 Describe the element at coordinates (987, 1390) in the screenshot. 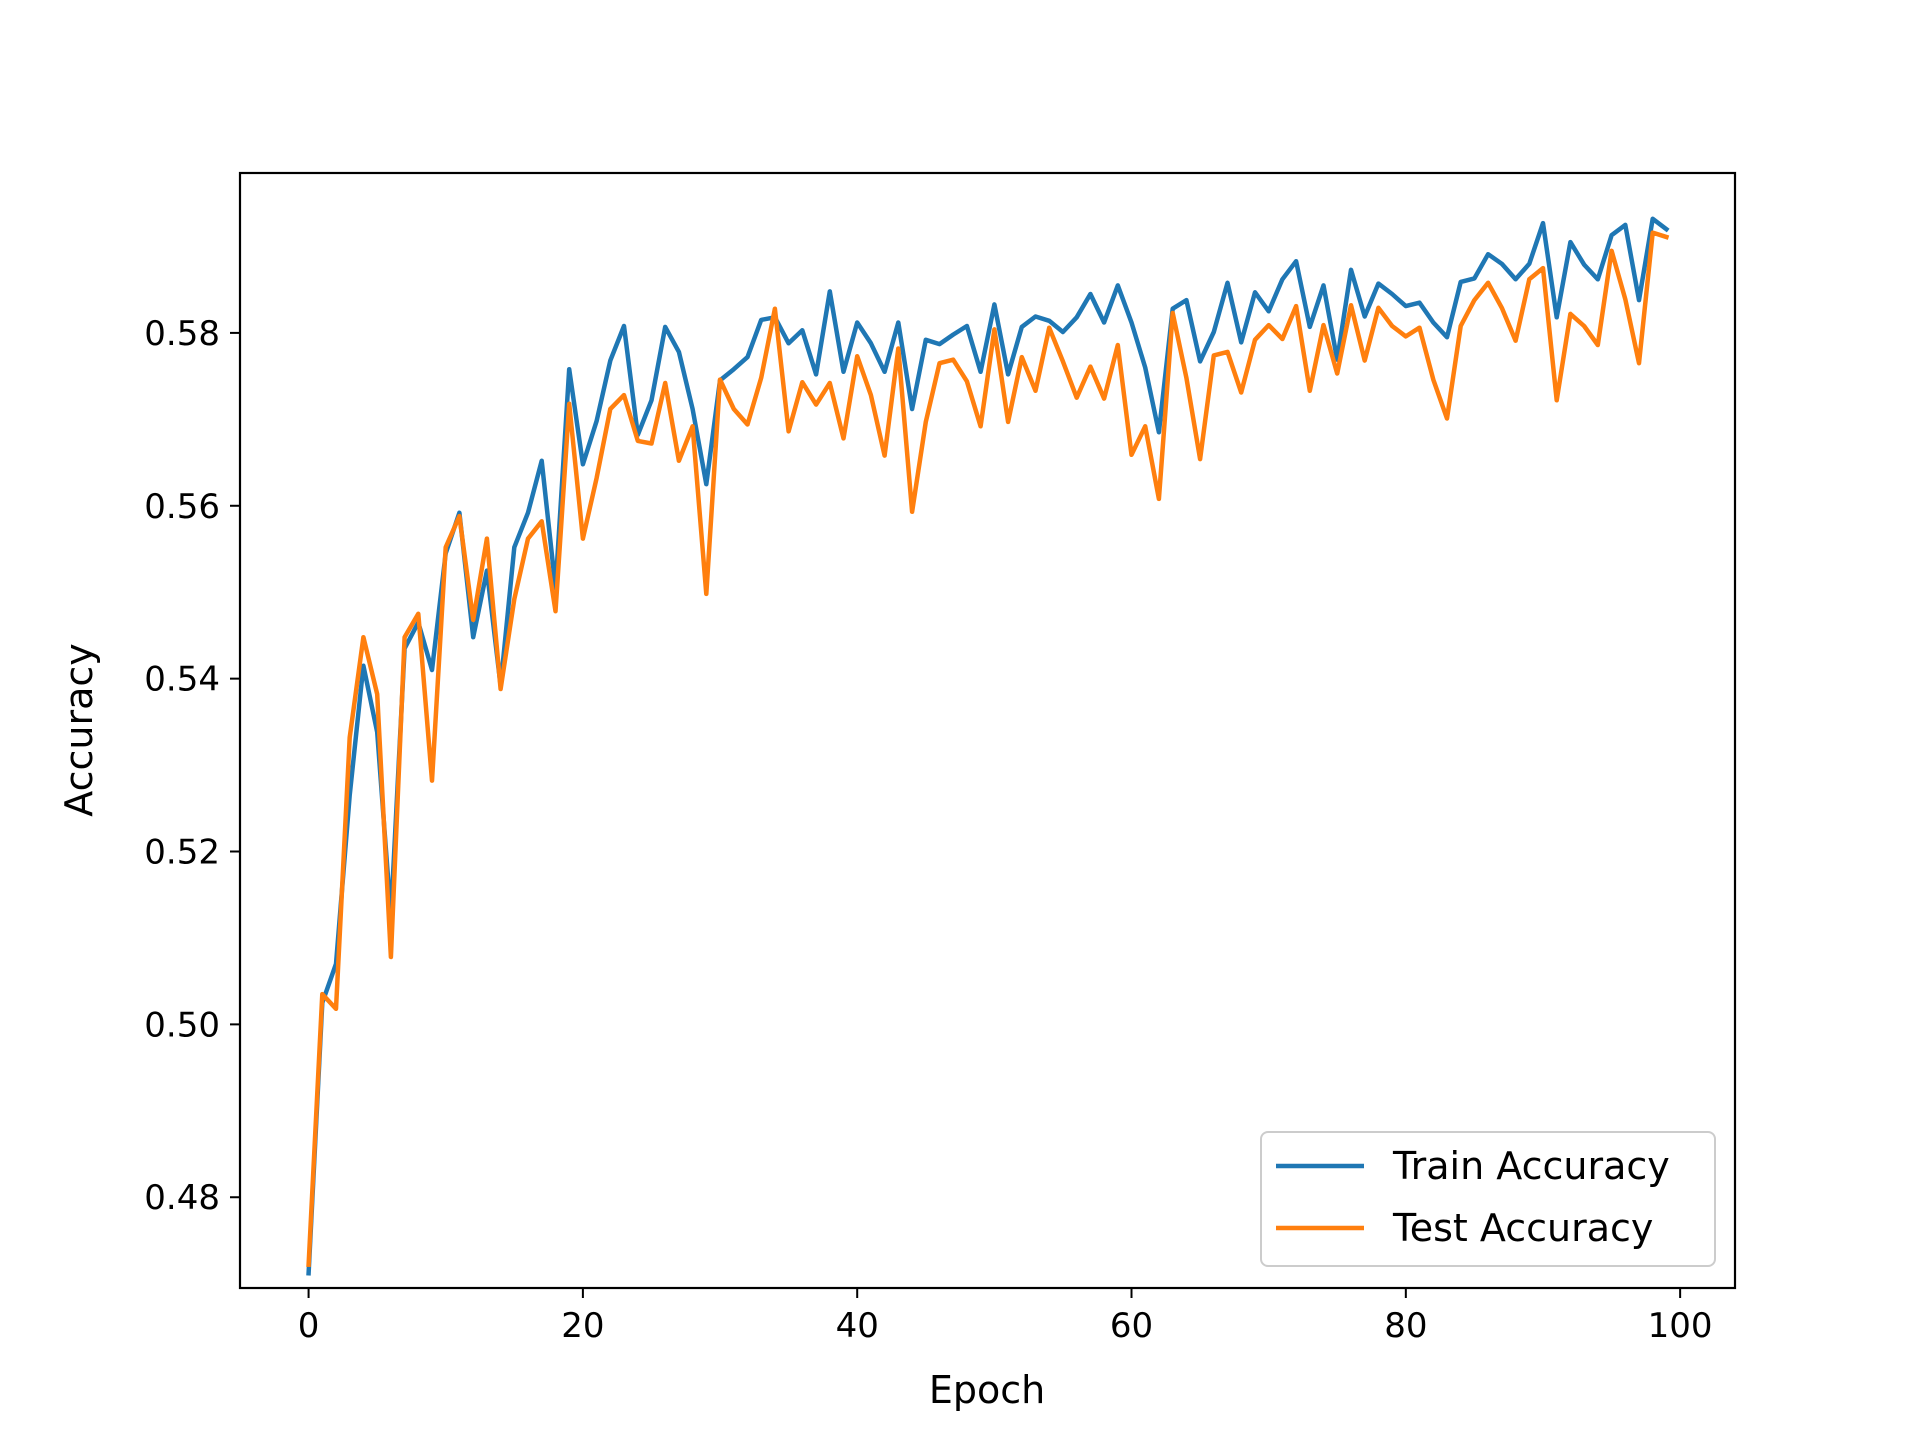

I see `x-axis-label: Epoch` at that location.